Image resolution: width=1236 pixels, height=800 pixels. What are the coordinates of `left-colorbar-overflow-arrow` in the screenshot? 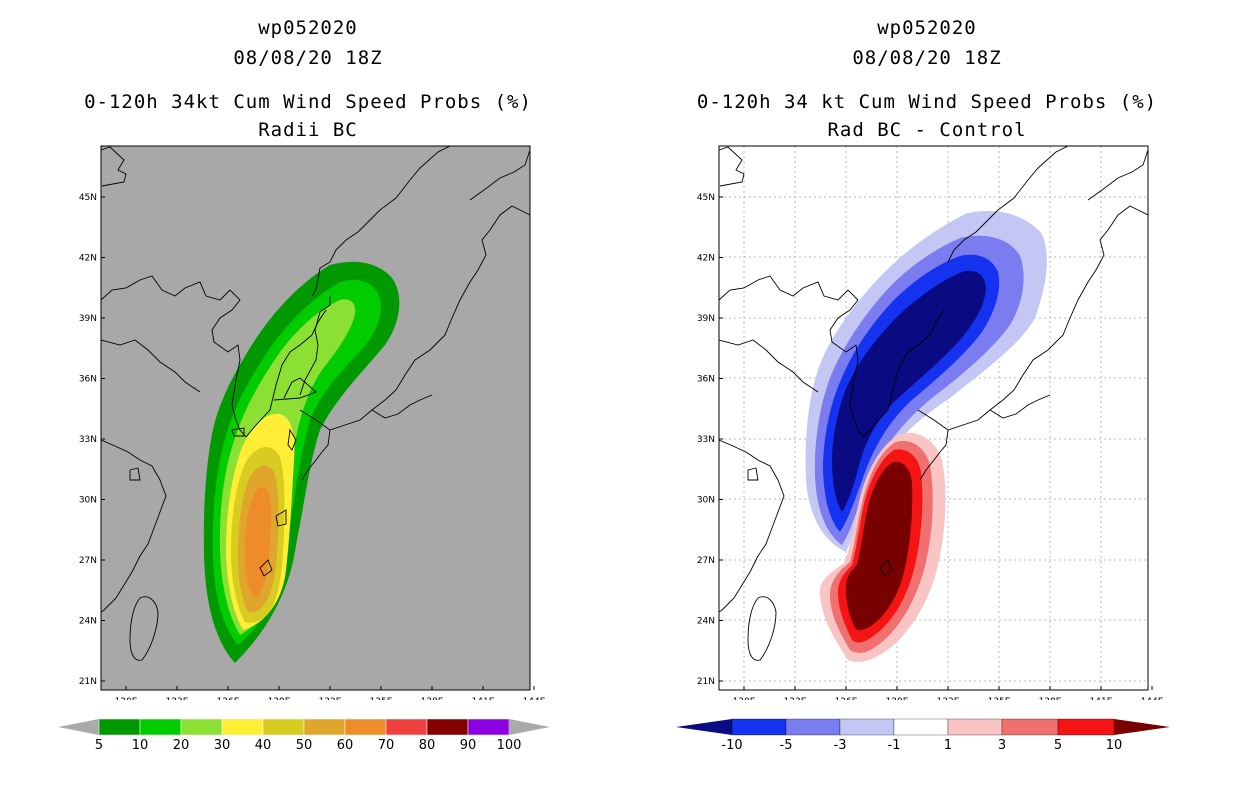 It's located at (529, 727).